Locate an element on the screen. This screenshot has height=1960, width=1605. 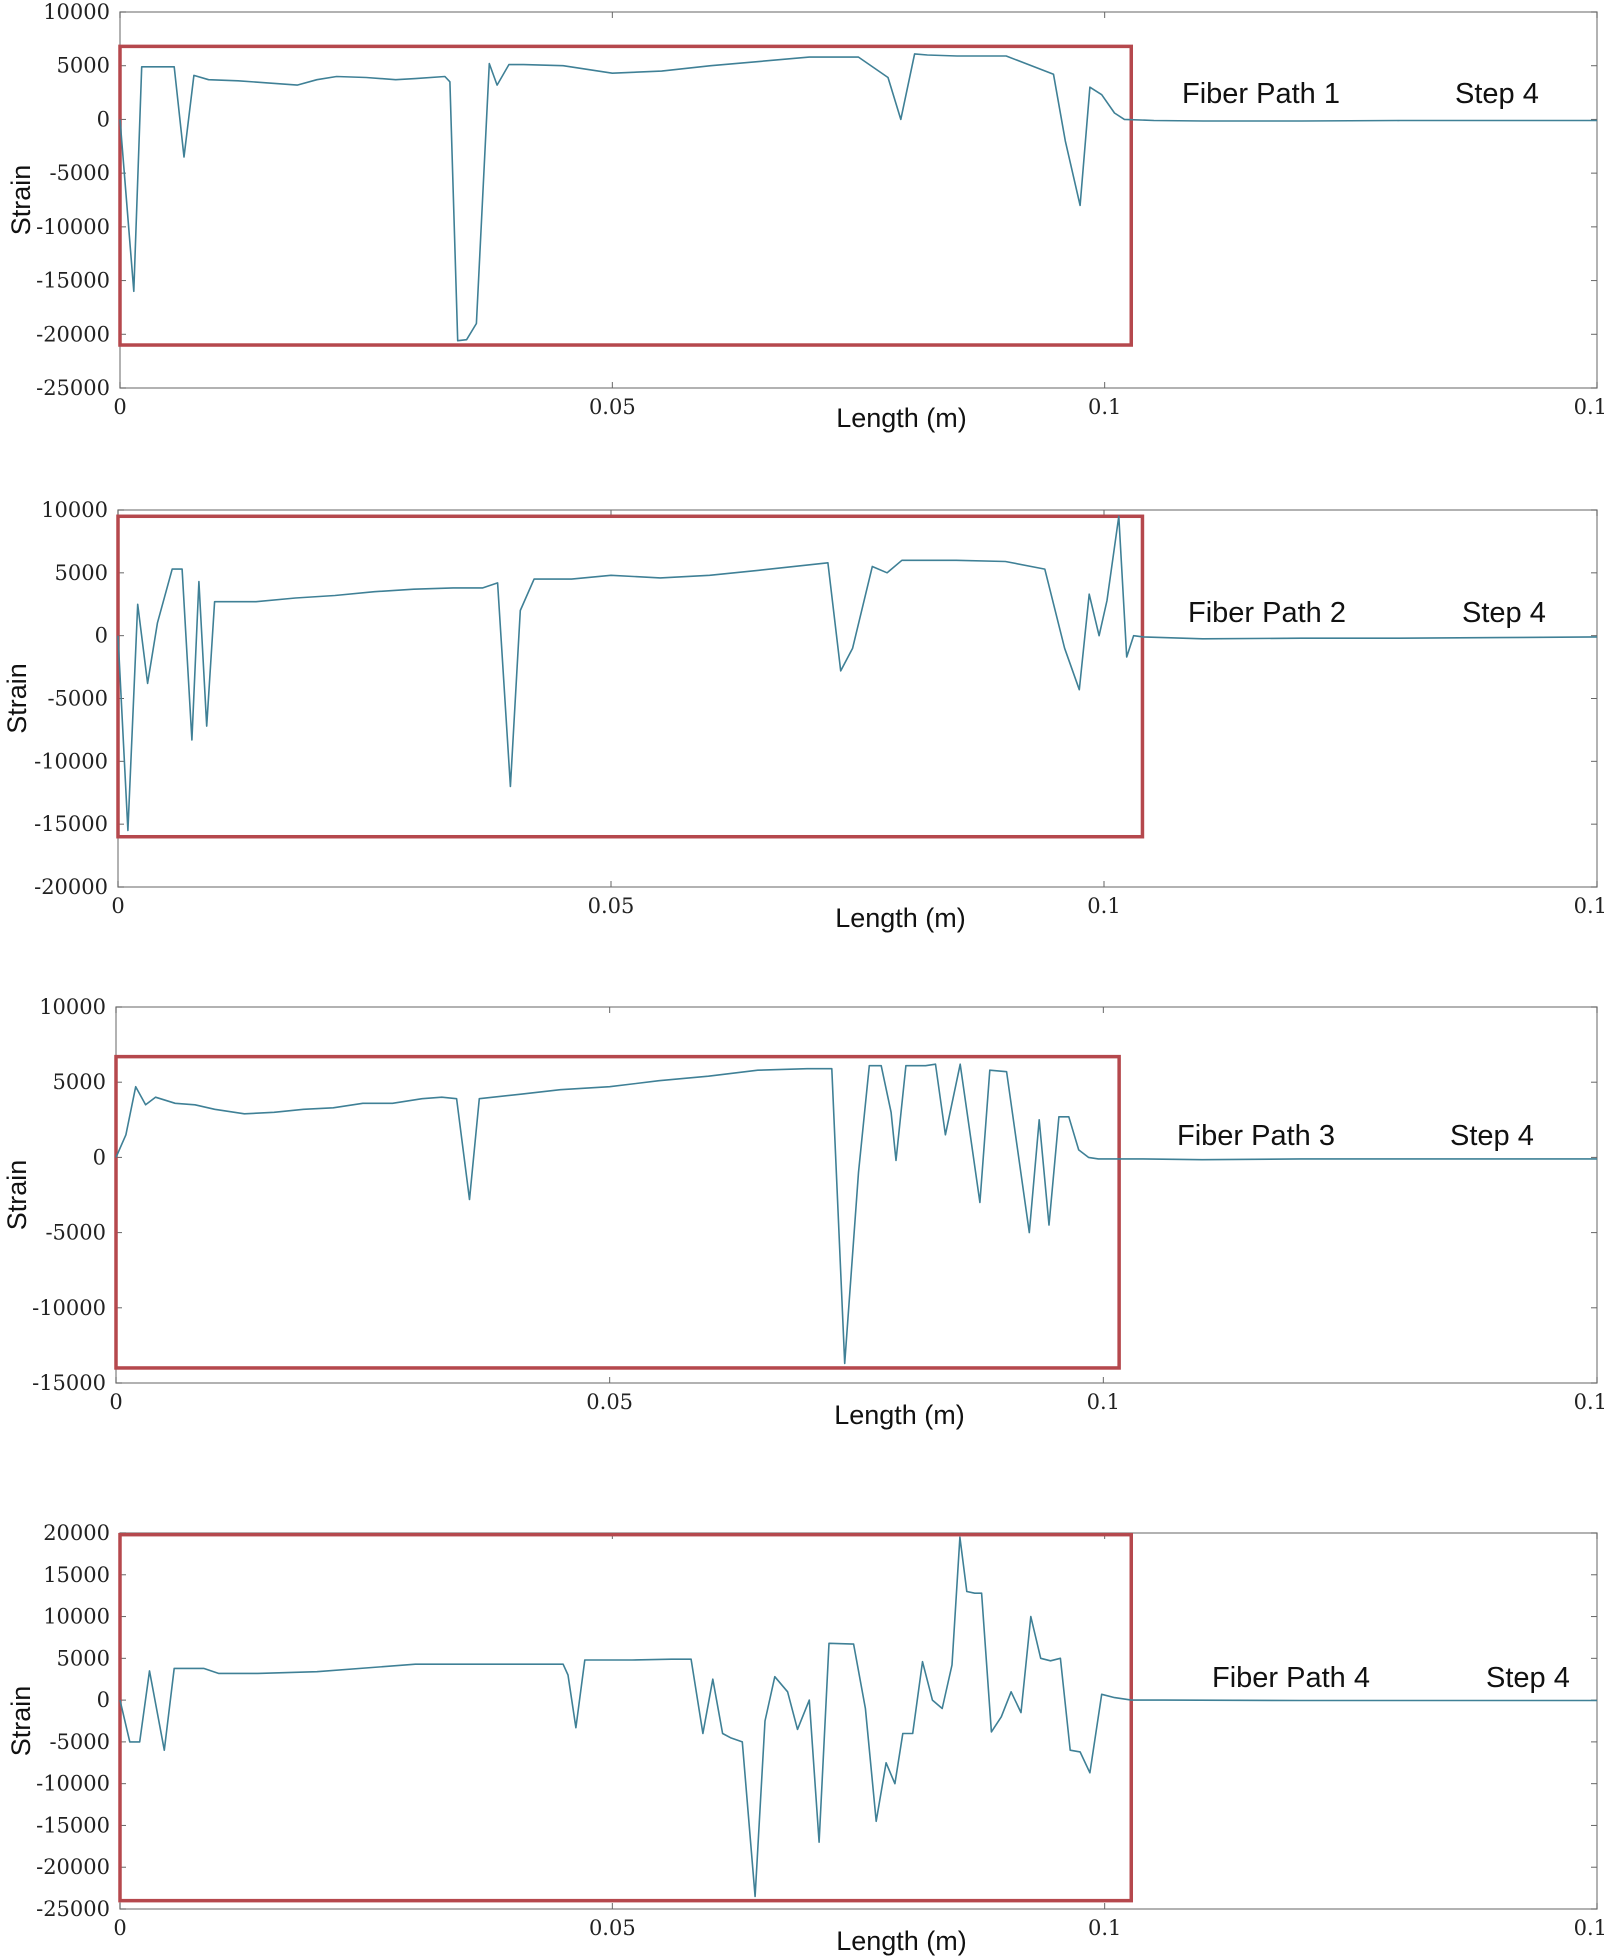
fiber-path-annotation: Fiber Path 4 is located at coordinates (1291, 1678).